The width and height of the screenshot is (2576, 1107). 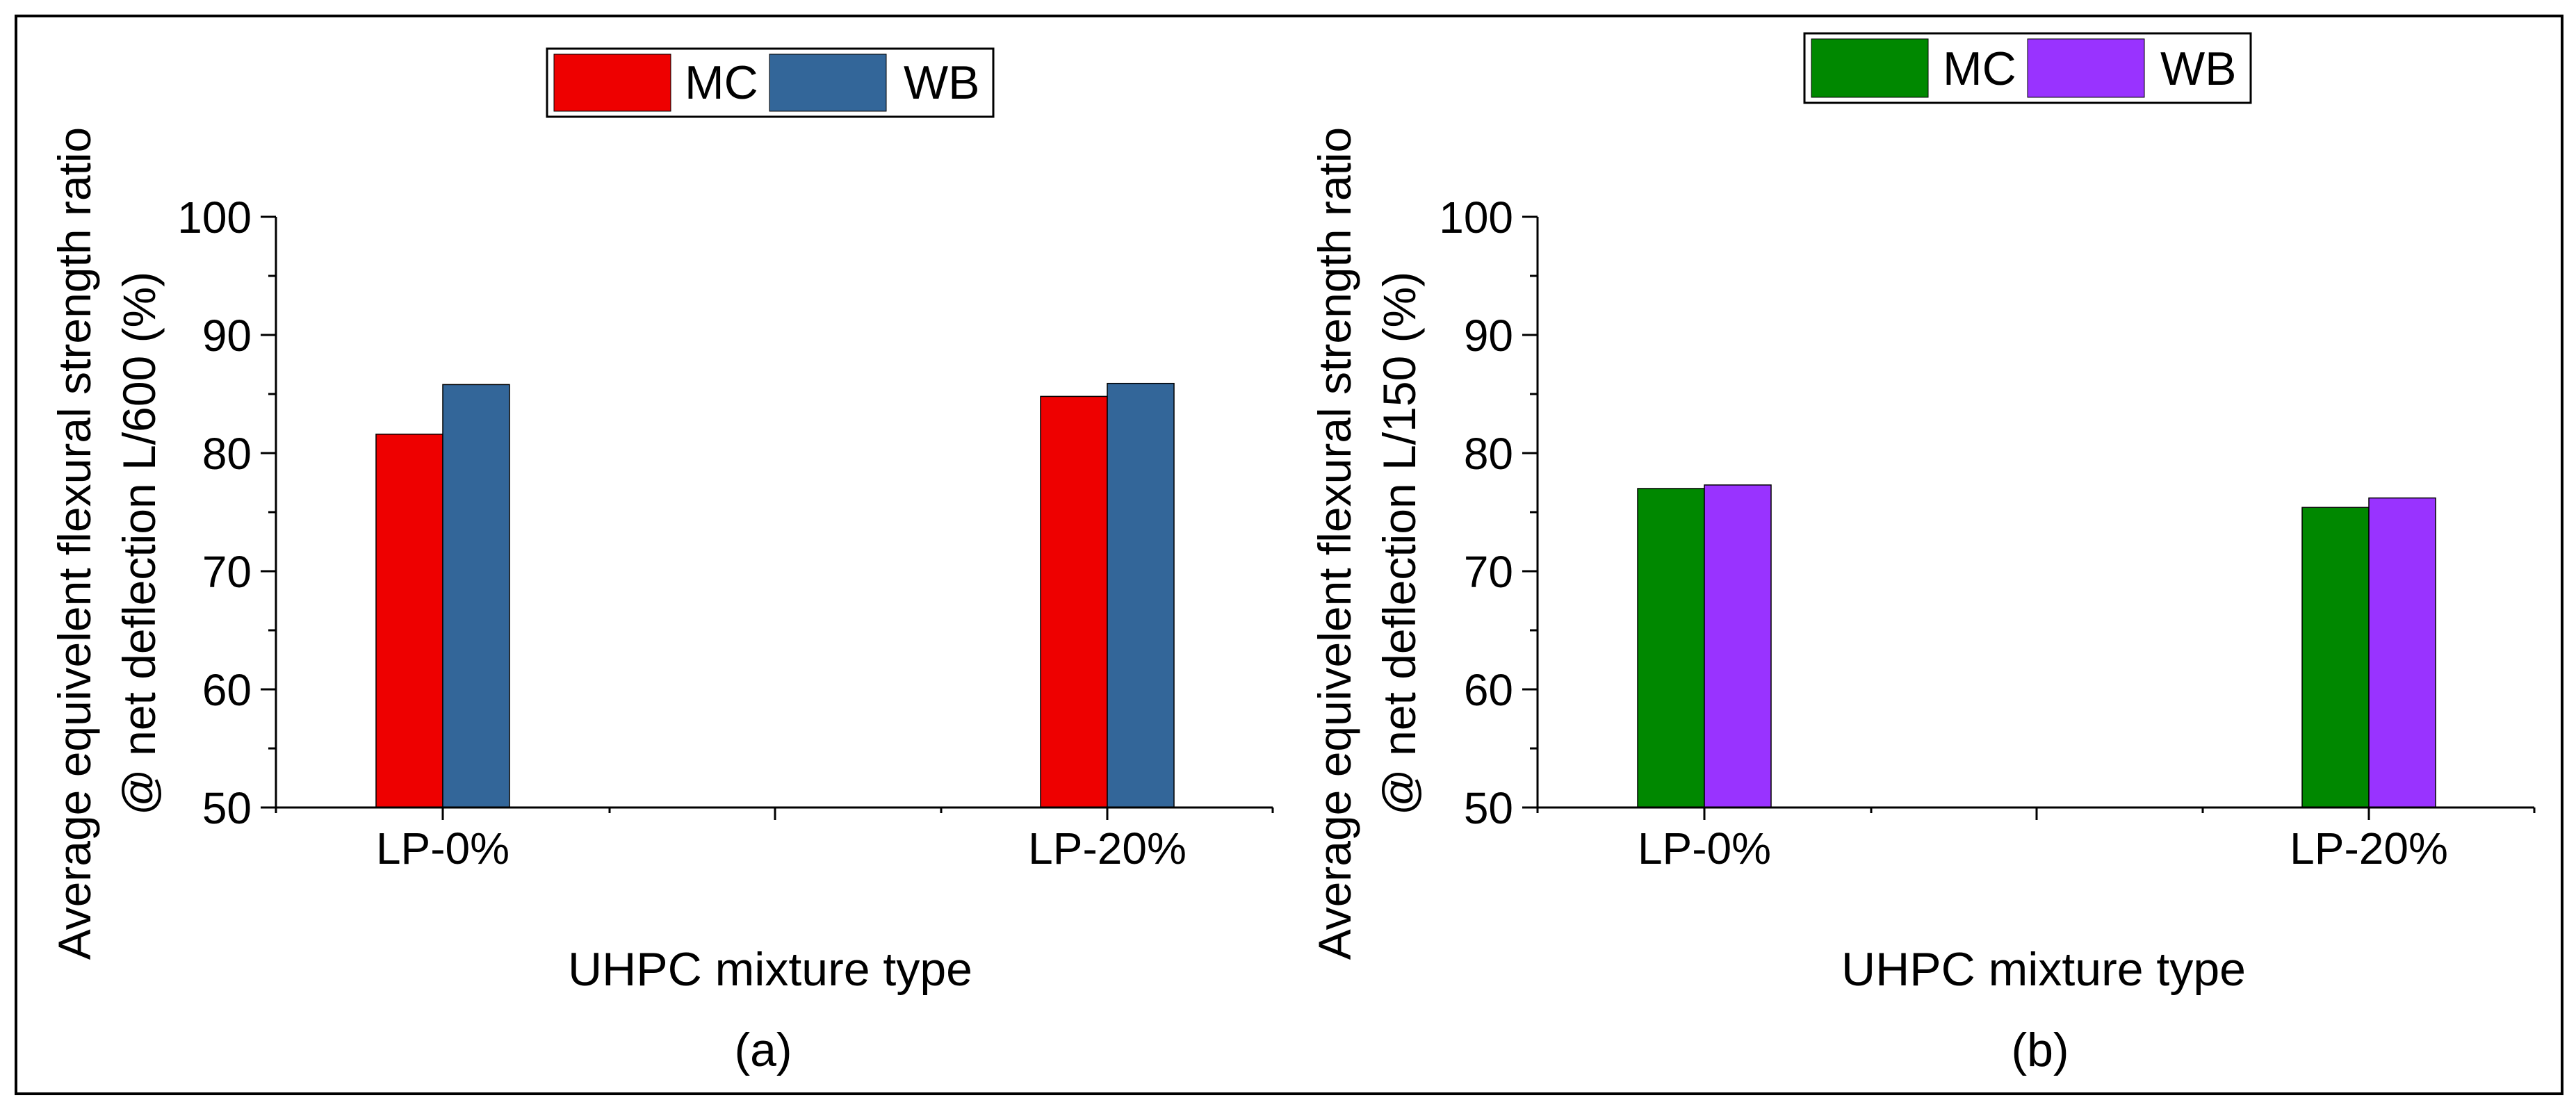 I want to click on y-axis-title-line-2: @ net deflection L/600 (%), so click(x=139, y=543).